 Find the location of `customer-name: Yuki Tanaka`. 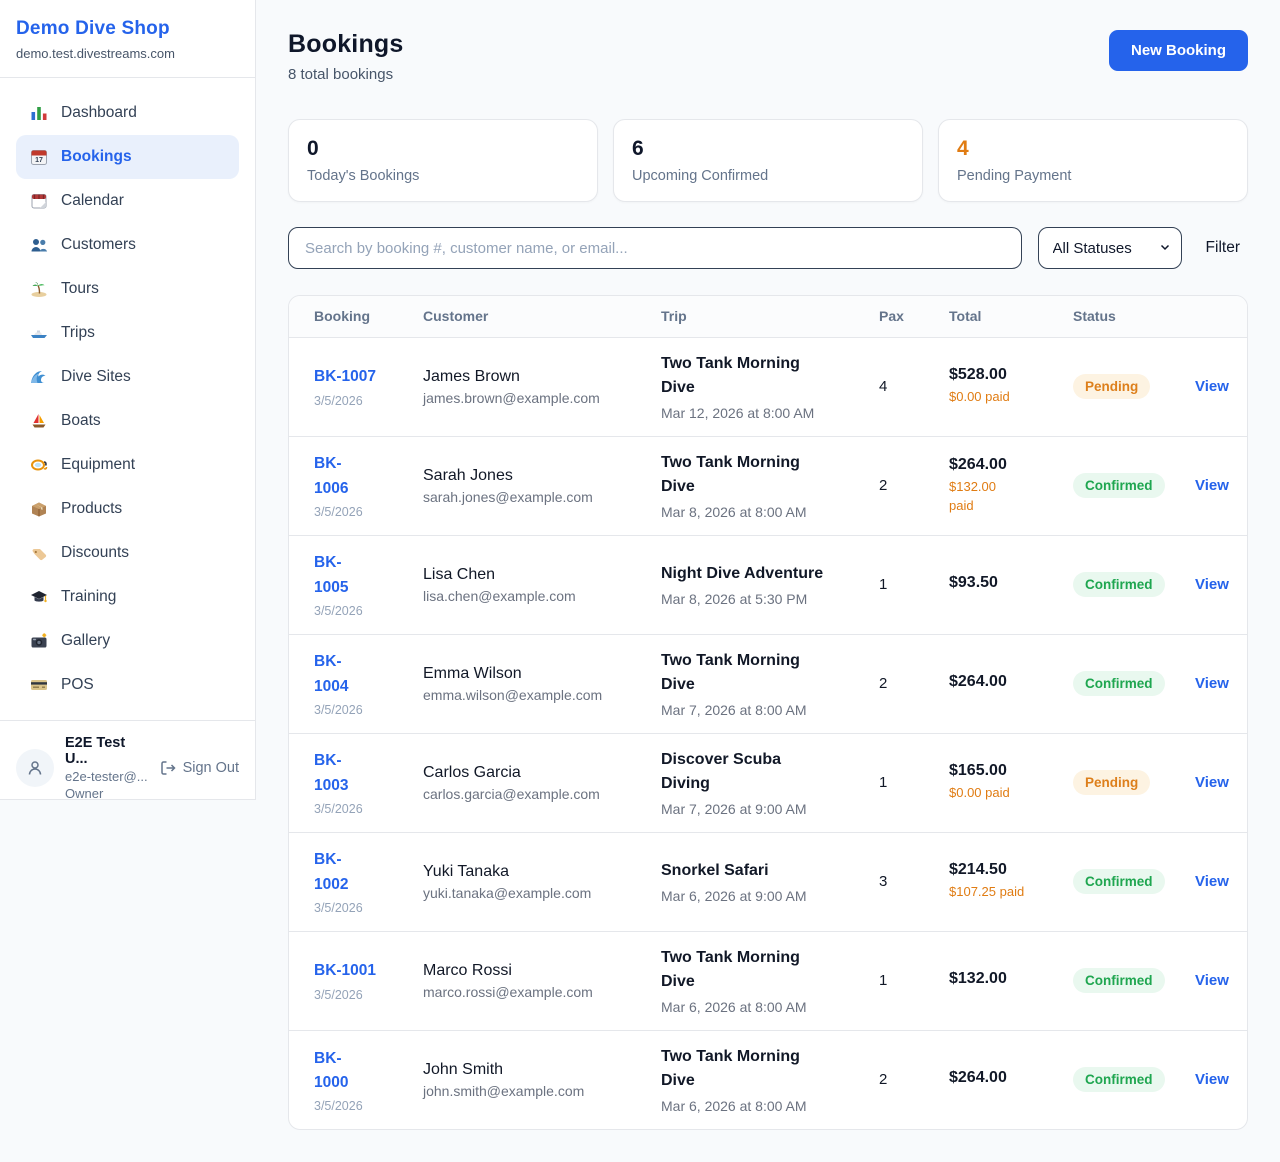

customer-name: Yuki Tanaka is located at coordinates (466, 871).